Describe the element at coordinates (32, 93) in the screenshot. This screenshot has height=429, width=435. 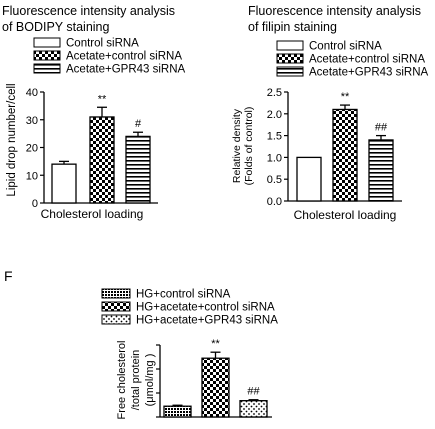
I see `y-tick-label: 40` at that location.